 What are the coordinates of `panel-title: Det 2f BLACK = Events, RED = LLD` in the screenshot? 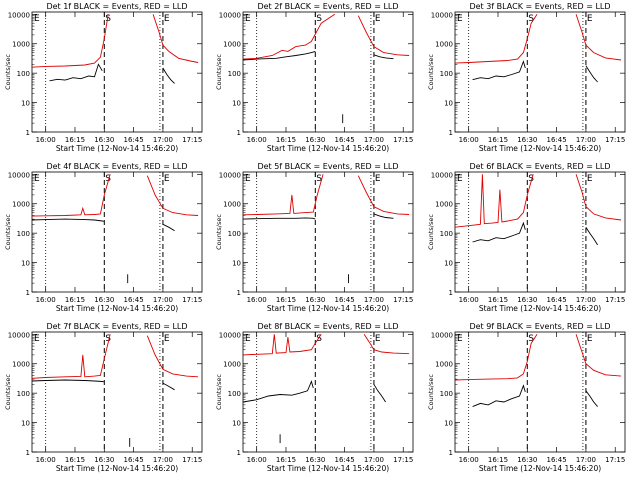 It's located at (327, 6).